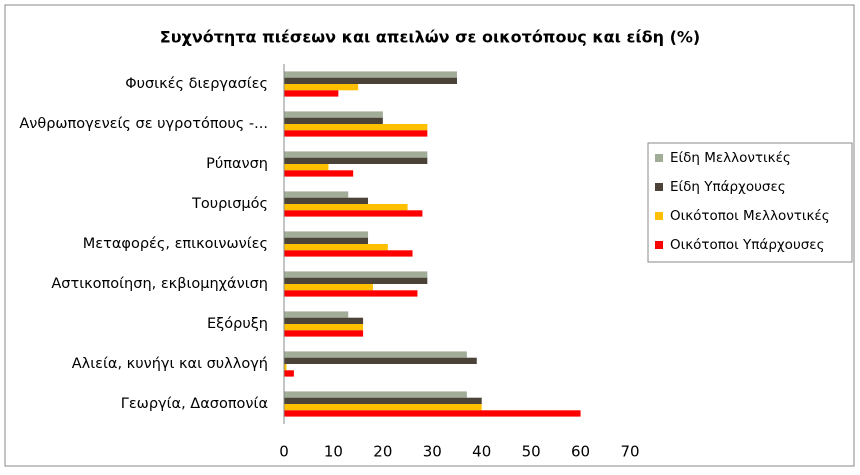 Image resolution: width=860 pixels, height=475 pixels. What do you see at coordinates (237, 324) in the screenshot?
I see `y-tick-label: Εξόρυξη` at bounding box center [237, 324].